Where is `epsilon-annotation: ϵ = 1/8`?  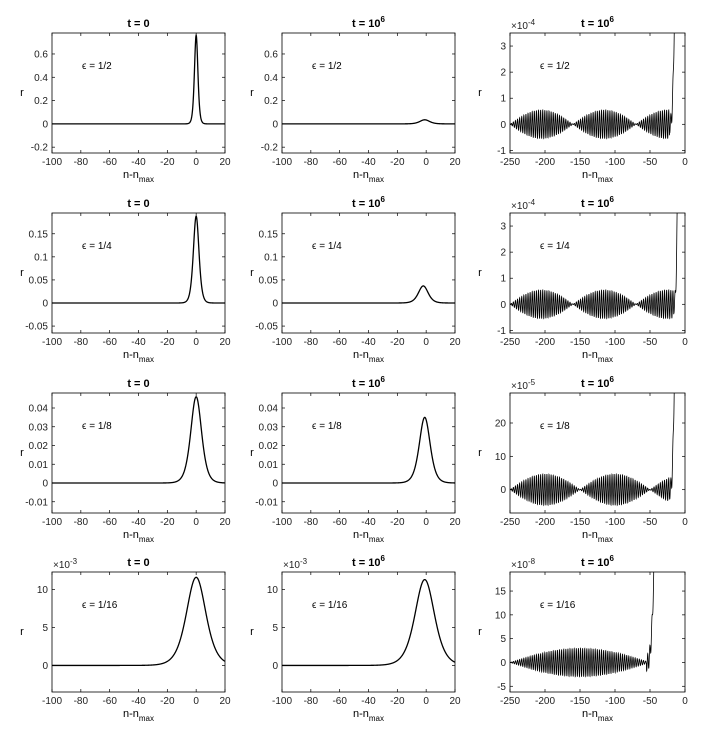
epsilon-annotation: ϵ = 1/8 is located at coordinates (555, 426).